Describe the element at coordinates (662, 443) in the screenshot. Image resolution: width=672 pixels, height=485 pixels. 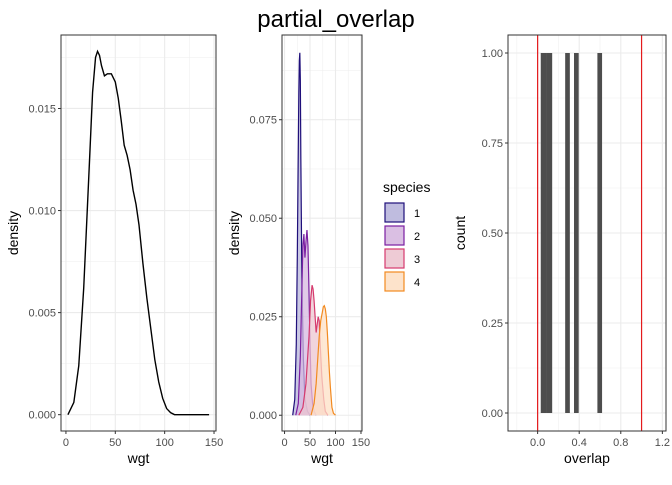
I see `x-tick-label: 1.2` at that location.